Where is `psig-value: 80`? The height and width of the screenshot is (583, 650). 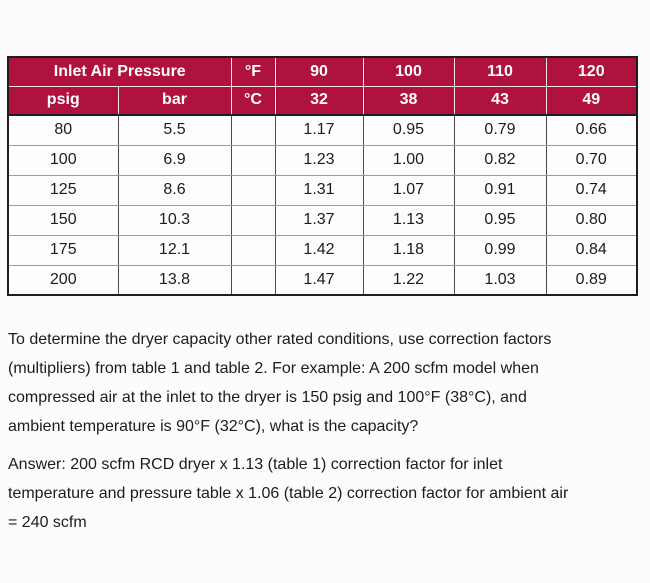 psig-value: 80 is located at coordinates (63, 130).